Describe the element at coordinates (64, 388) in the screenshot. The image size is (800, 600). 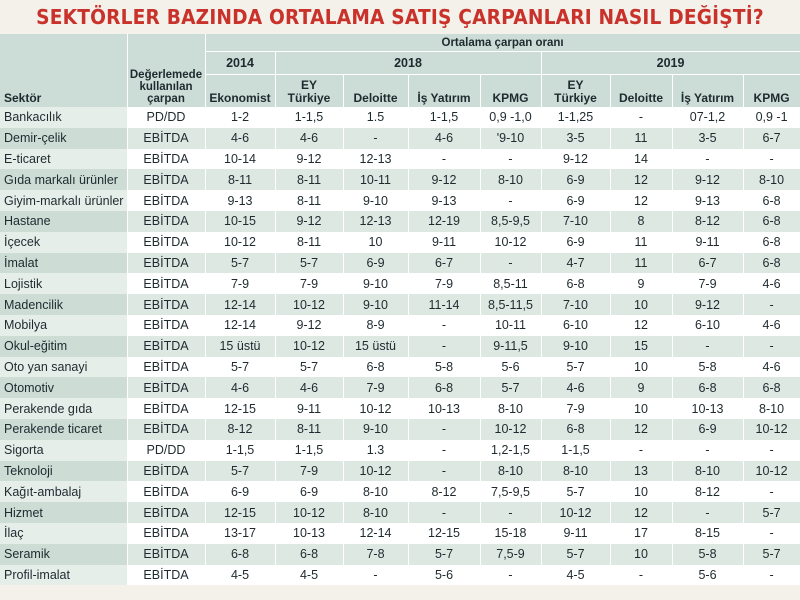
I see `sector-cell: Otomotiv` at that location.